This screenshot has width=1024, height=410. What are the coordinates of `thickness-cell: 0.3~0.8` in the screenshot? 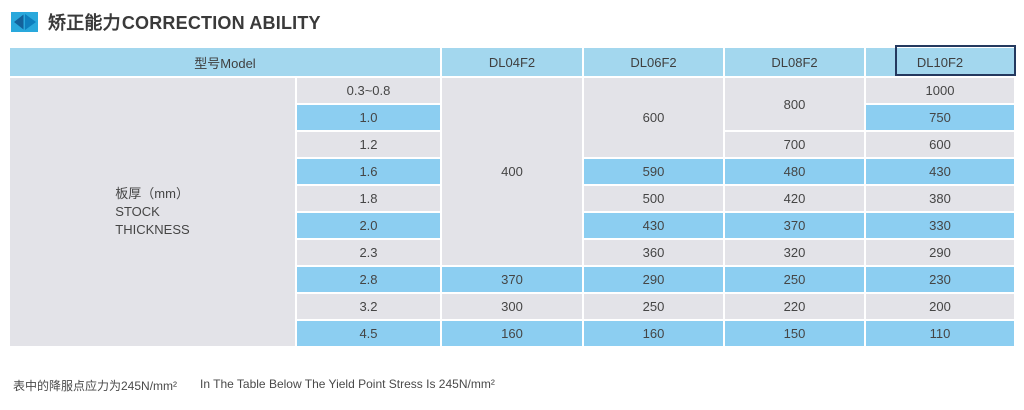 It's located at (368, 90).